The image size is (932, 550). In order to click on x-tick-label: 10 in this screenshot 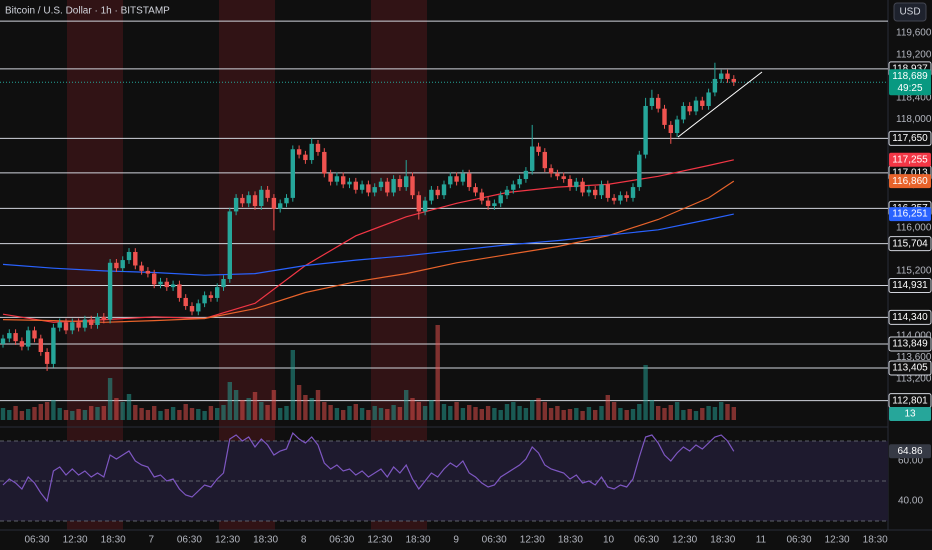, I will do `click(609, 540)`.